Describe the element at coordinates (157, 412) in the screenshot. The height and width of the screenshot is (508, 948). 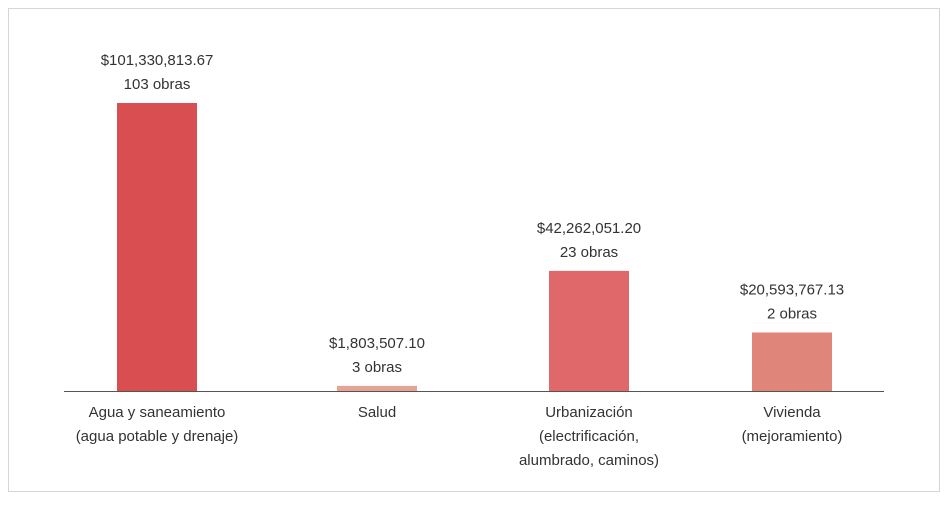
I see `x-tick-label: Agua y saneamiento` at that location.